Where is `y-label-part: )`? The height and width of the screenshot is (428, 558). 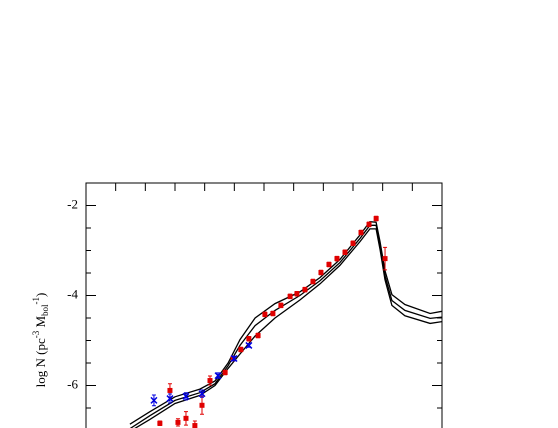 y-label-part: ) is located at coordinates (40, 295).